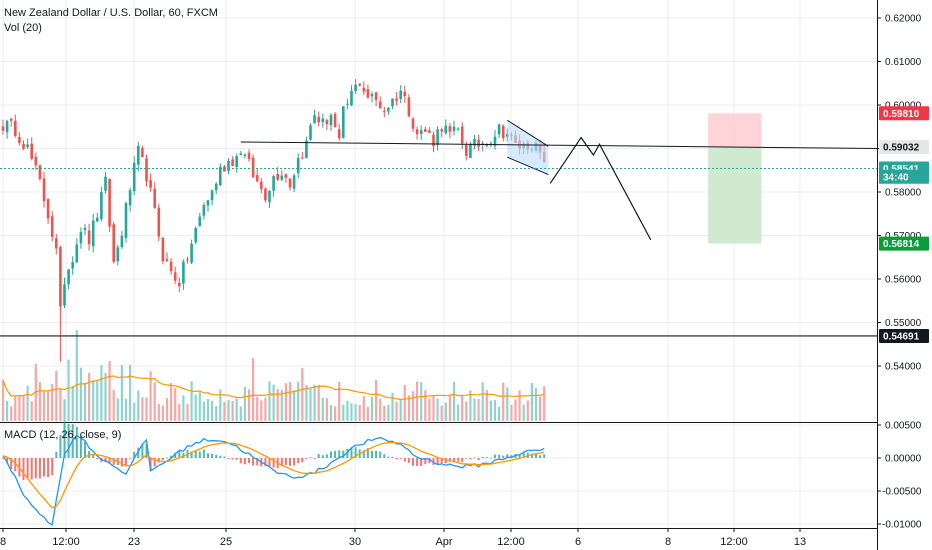 This screenshot has width=932, height=550. I want to click on time-tick-label: 12:00, so click(511, 542).